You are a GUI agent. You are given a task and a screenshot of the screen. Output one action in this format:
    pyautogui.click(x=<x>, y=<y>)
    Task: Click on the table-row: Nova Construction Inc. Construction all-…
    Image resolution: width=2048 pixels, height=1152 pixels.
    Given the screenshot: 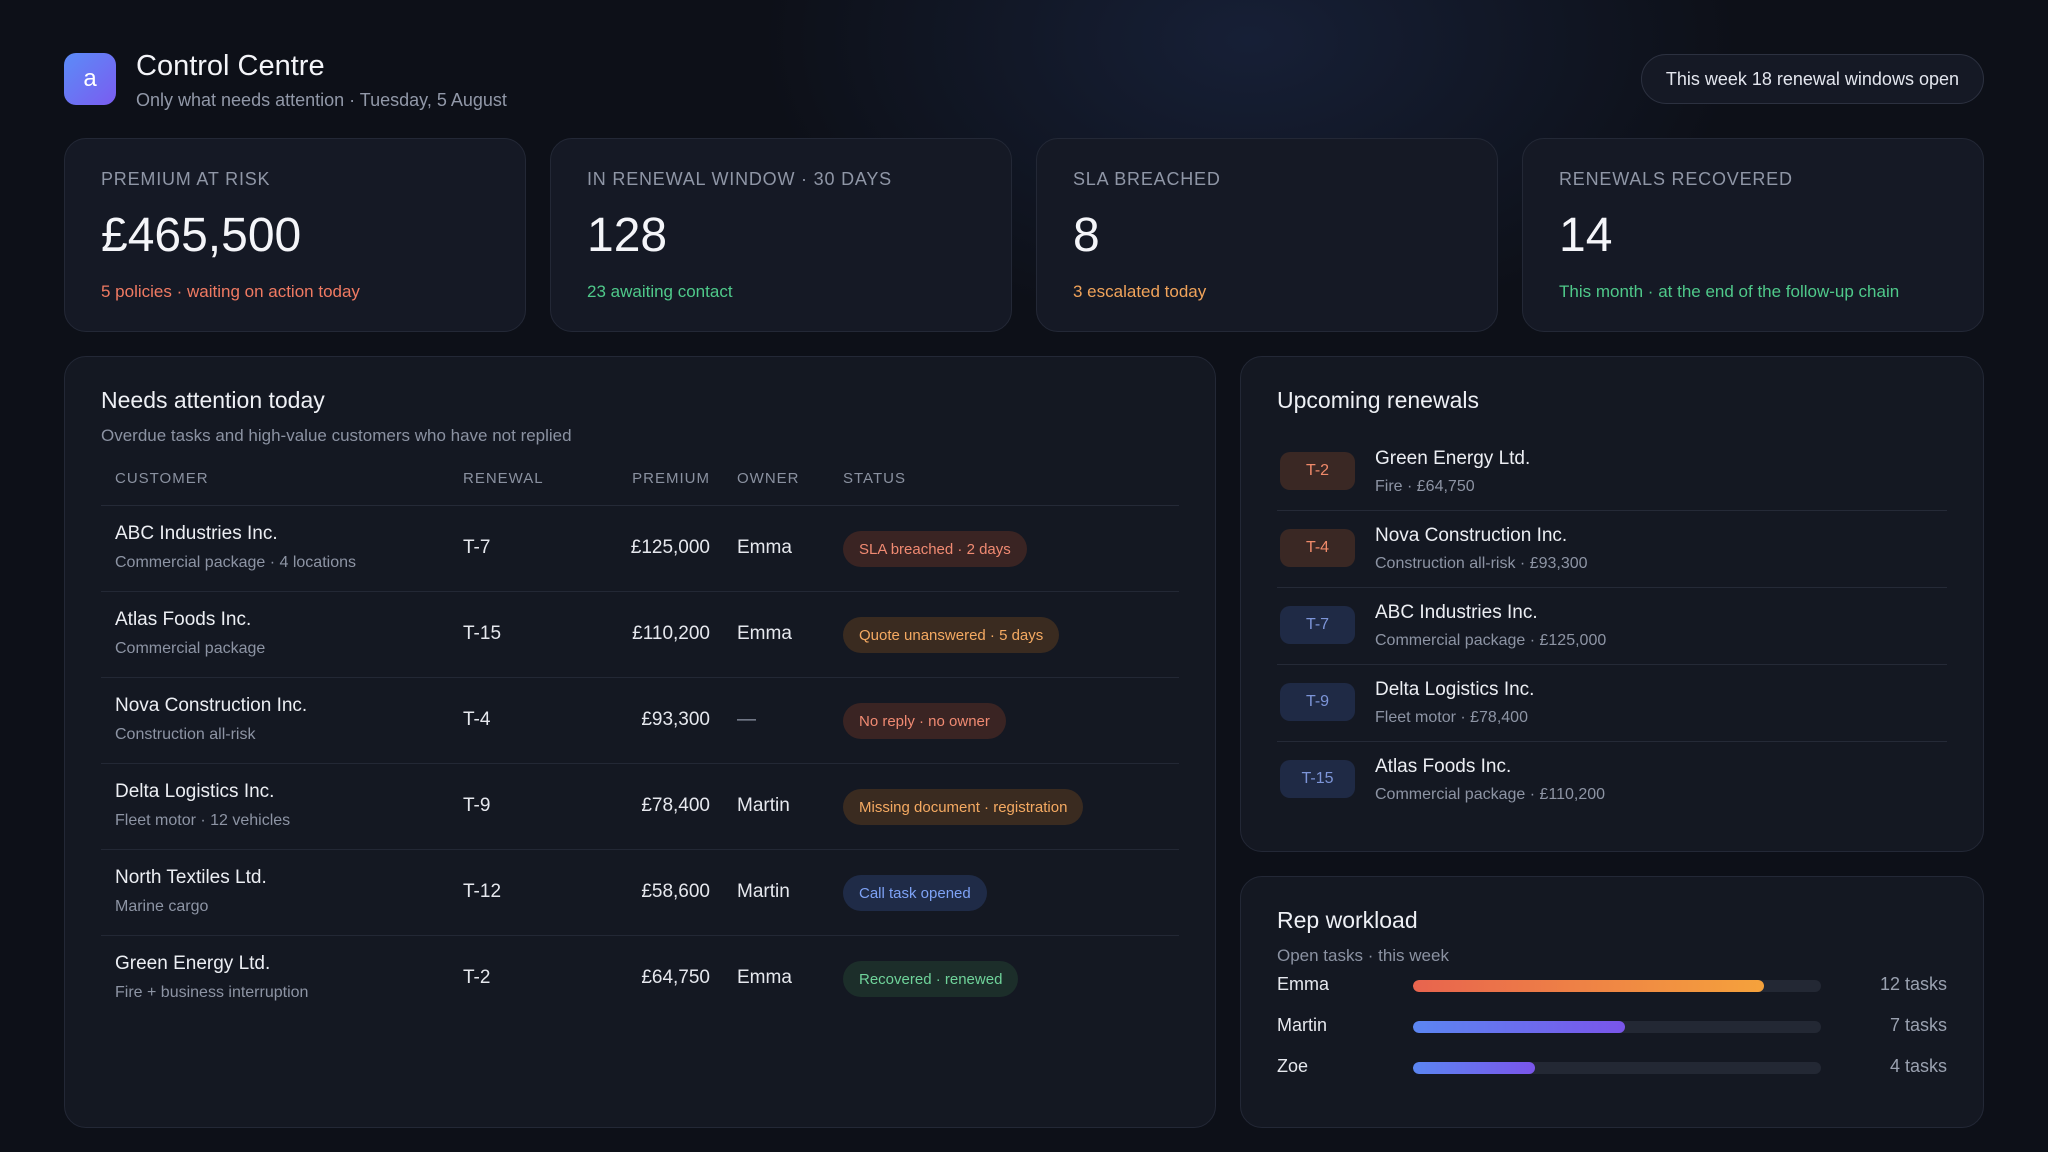 What is the action you would take?
    pyautogui.click(x=640, y=721)
    